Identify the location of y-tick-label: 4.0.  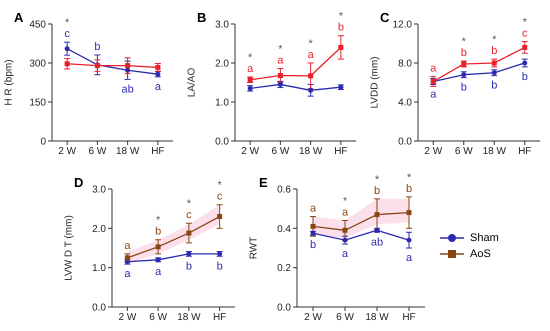
(405, 103).